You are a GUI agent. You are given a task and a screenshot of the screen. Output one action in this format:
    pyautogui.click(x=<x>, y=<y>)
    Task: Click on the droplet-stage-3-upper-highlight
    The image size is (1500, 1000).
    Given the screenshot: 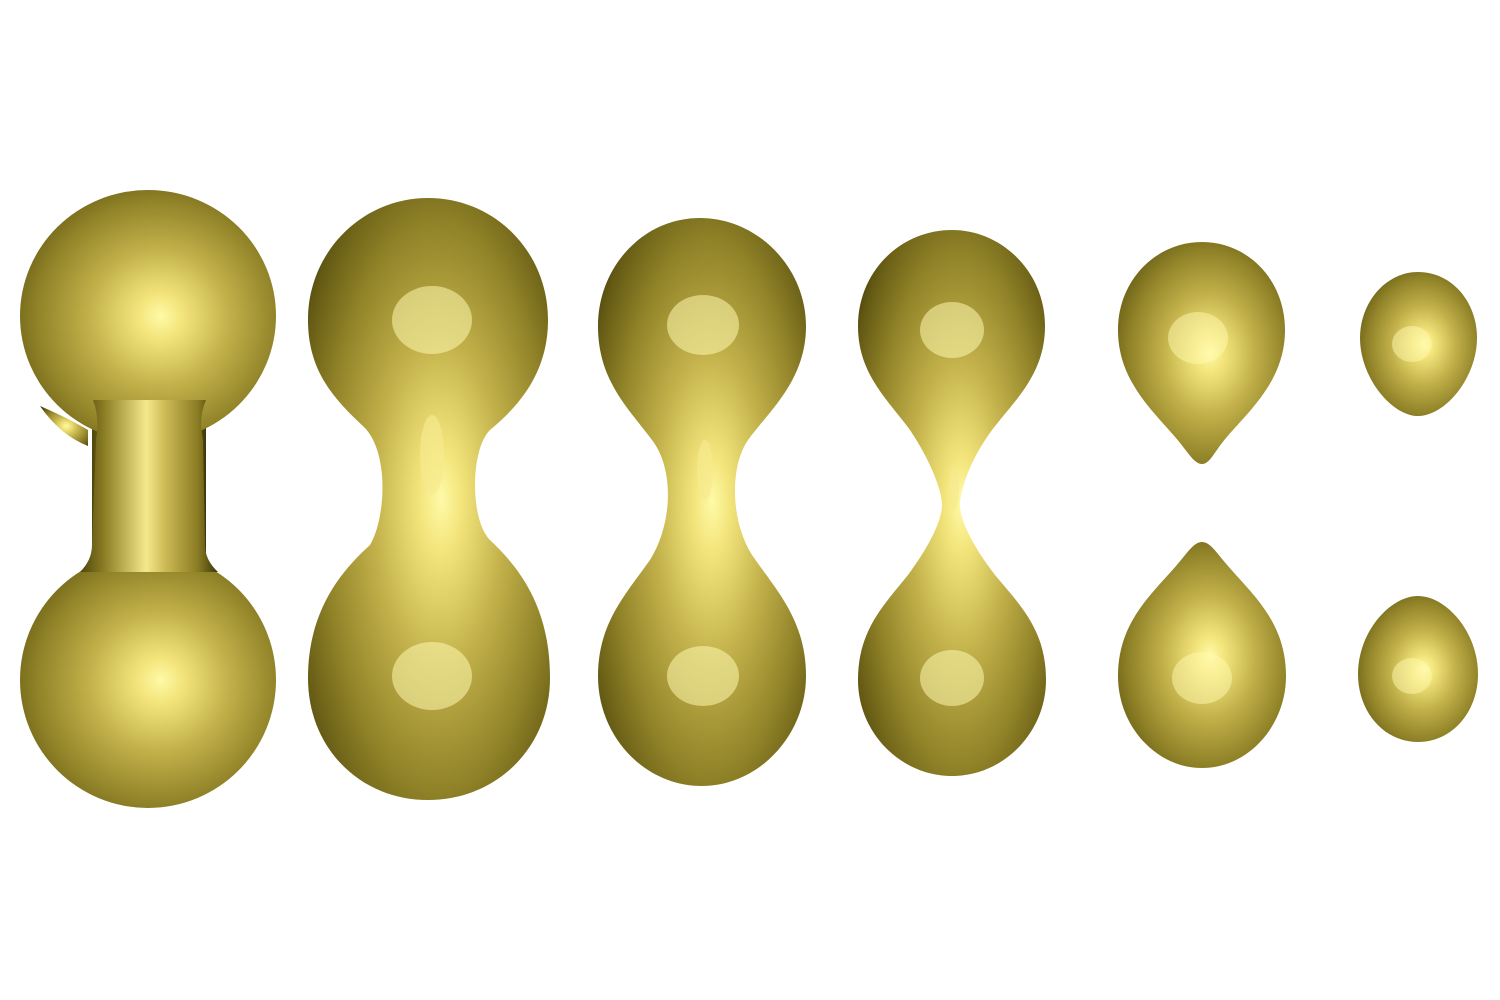 What is the action you would take?
    pyautogui.click(x=703, y=325)
    